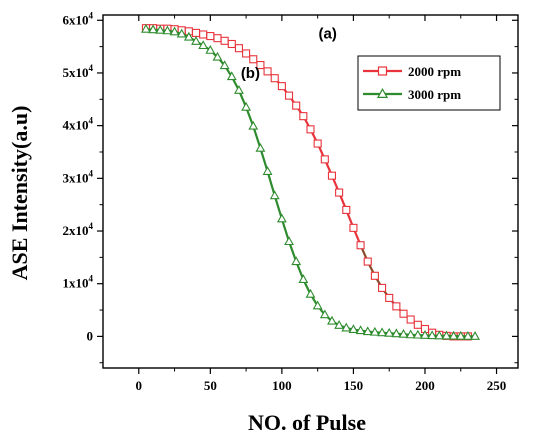 This screenshot has width=550, height=443. I want to click on y-tick-label: 6x10⁴, so click(78, 18).